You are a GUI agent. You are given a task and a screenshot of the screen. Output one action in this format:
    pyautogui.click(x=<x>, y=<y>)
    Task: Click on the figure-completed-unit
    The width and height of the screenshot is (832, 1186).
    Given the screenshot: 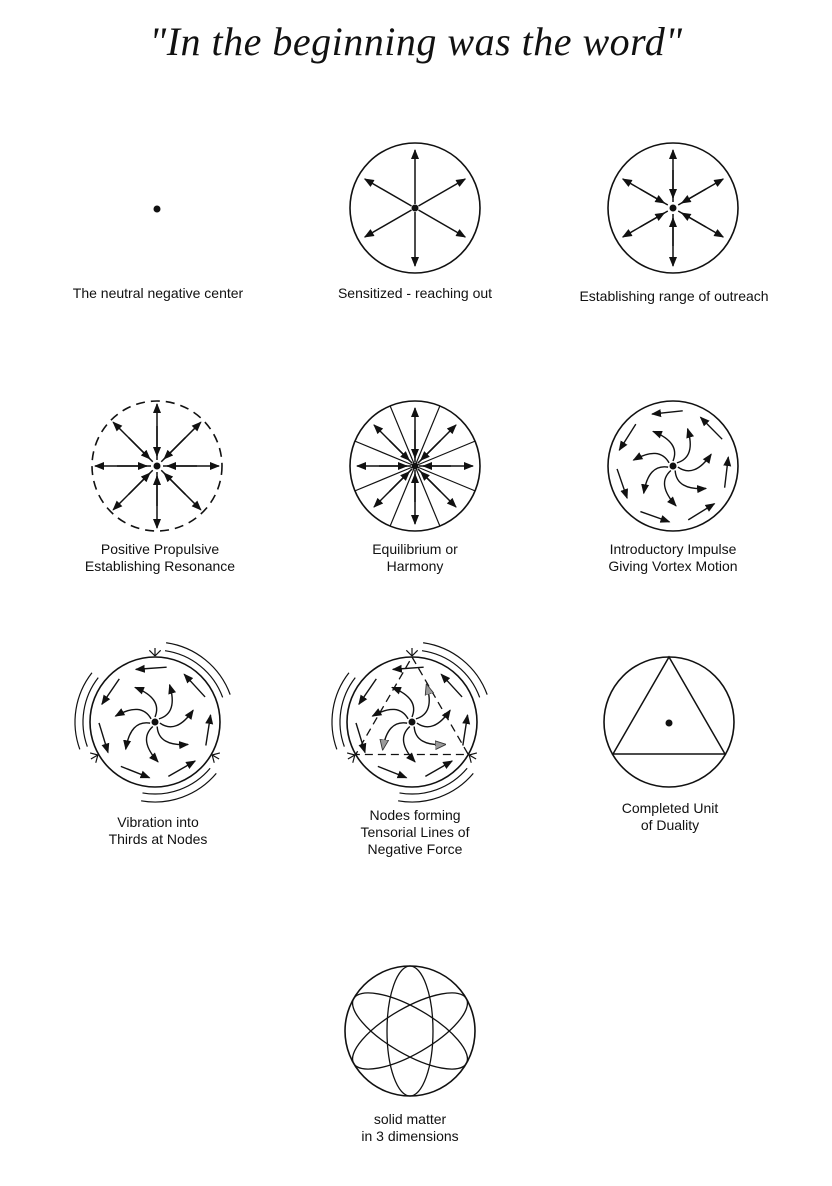 What is the action you would take?
    pyautogui.click(x=669, y=721)
    